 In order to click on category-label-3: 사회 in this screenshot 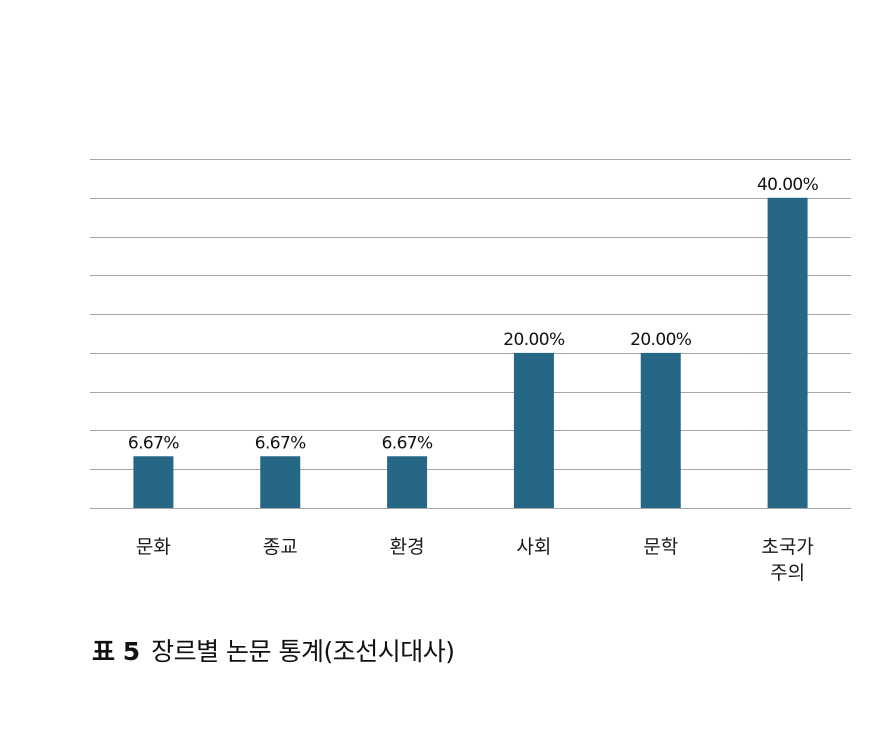, I will do `click(533, 547)`.